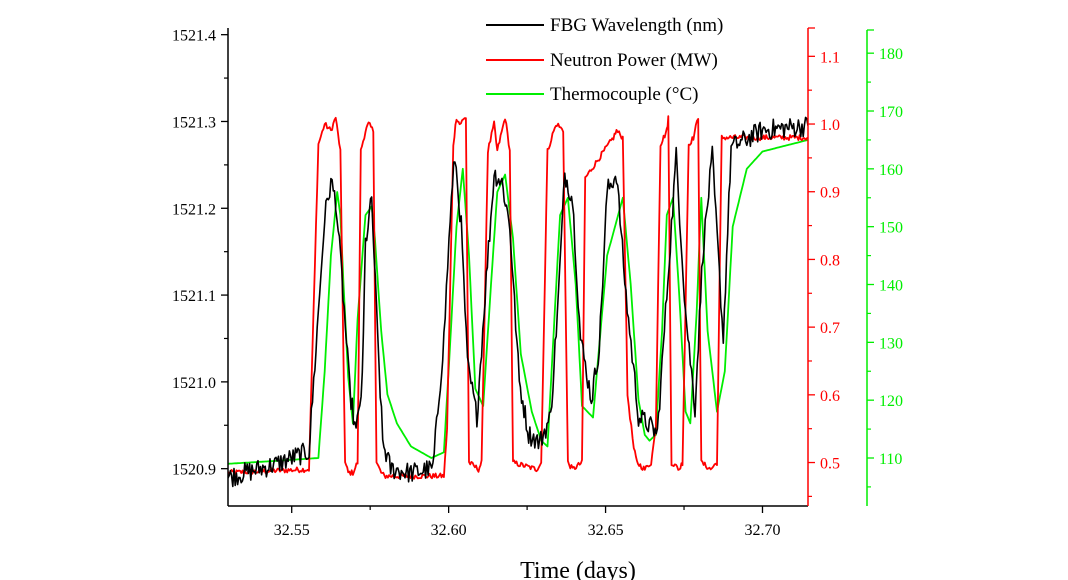  I want to click on legend-label-thermocouple: Thermocouple (°C), so click(624, 94).